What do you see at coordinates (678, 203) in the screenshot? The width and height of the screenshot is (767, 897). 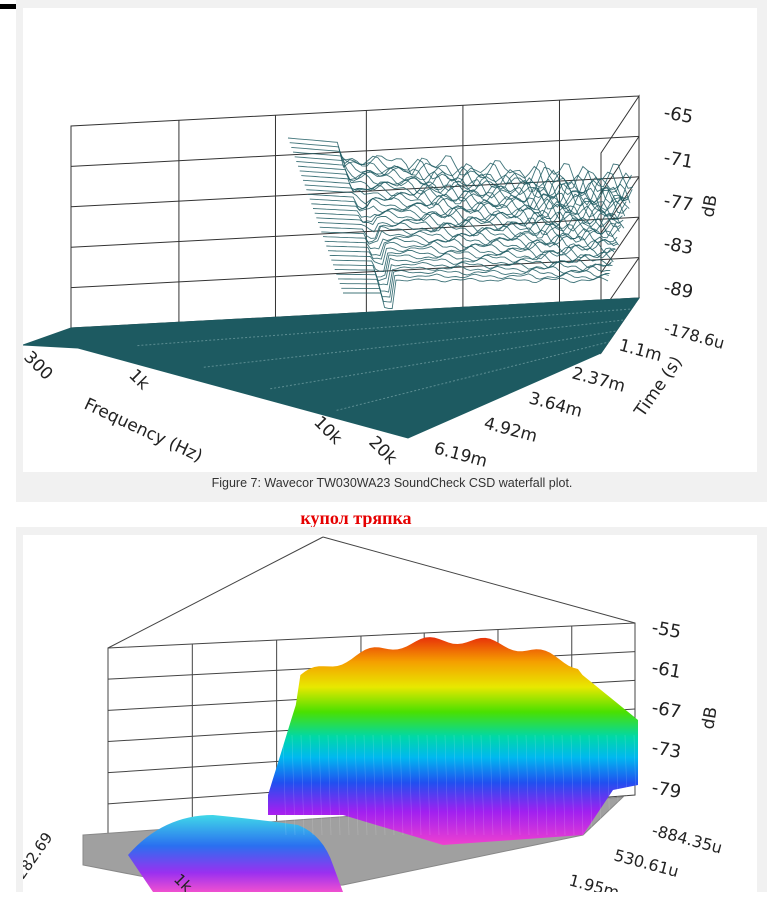 I see `z-tick-label: -77` at bounding box center [678, 203].